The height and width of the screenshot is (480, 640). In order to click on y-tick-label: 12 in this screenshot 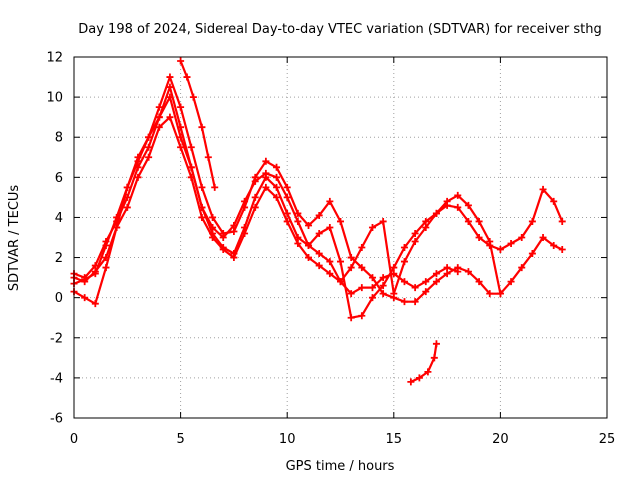, I will do `click(54, 58)`.